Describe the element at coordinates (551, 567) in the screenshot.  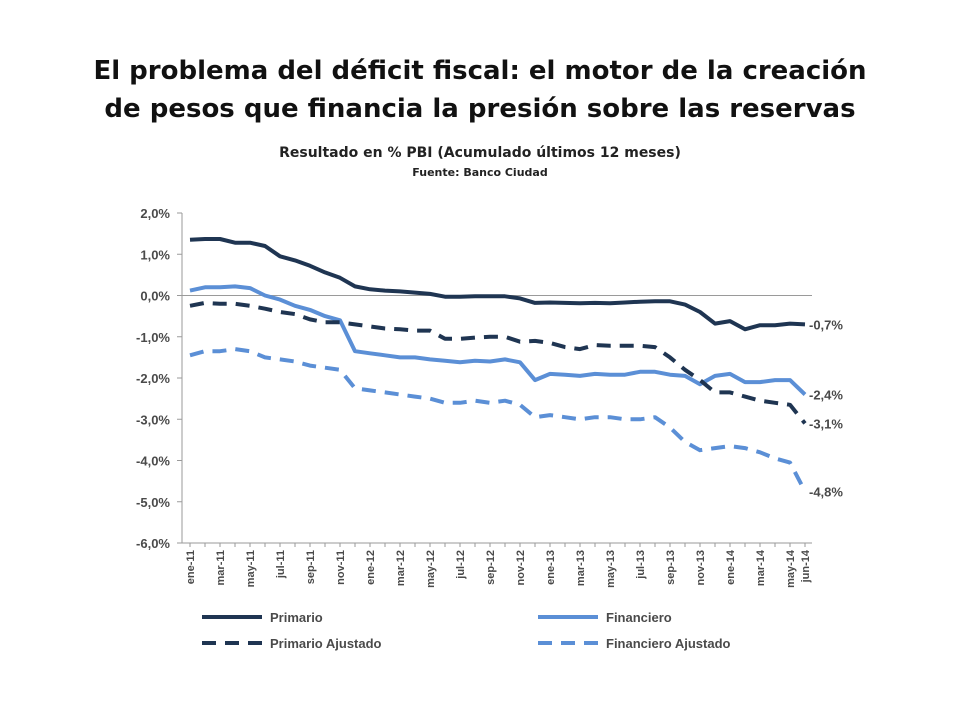
I see `x-tick-label: ene-13` at that location.